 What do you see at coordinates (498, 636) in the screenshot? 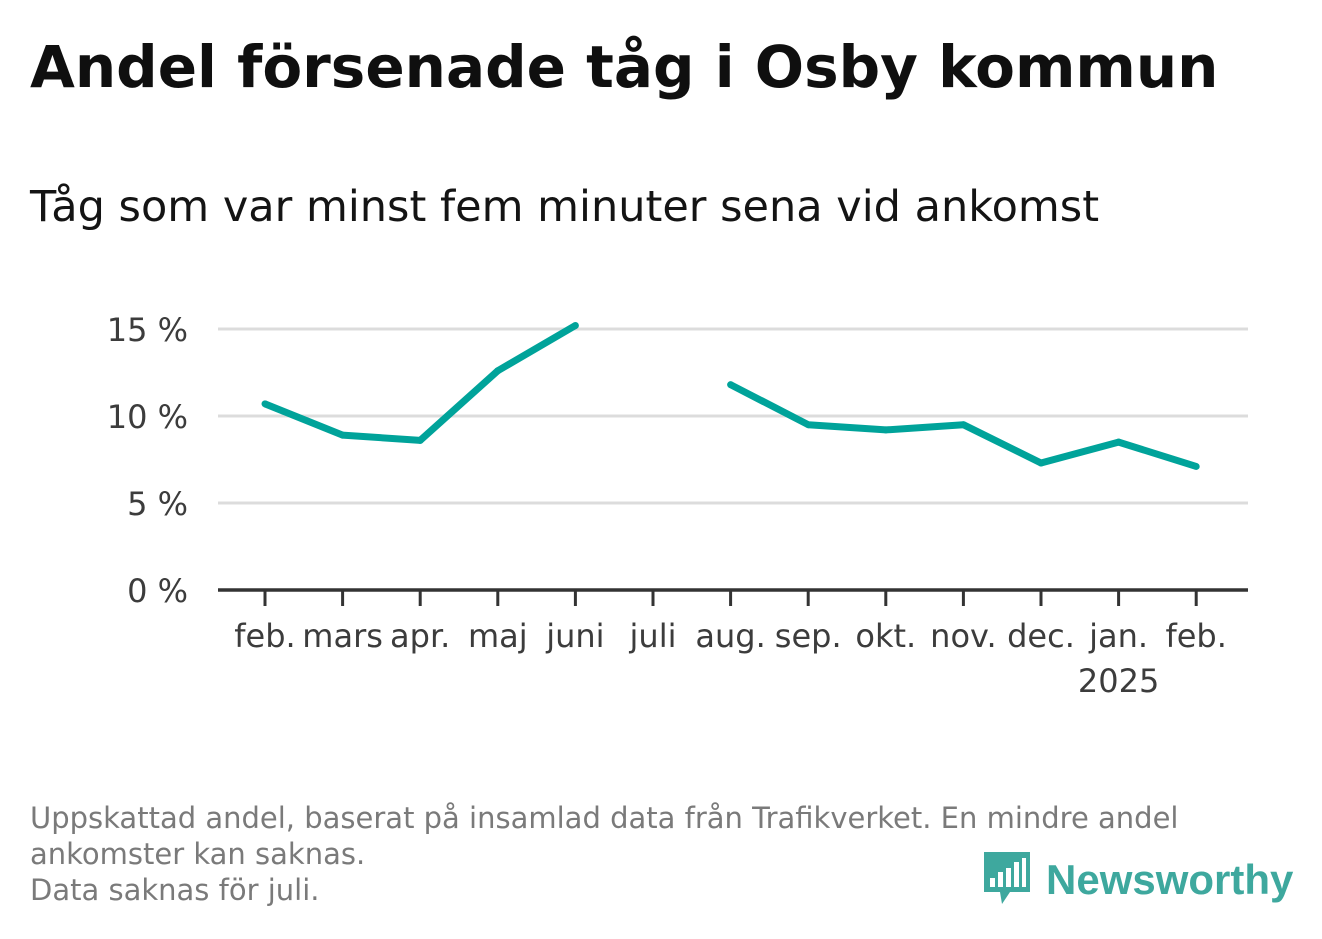
I see `x-tick-label: maj` at bounding box center [498, 636].